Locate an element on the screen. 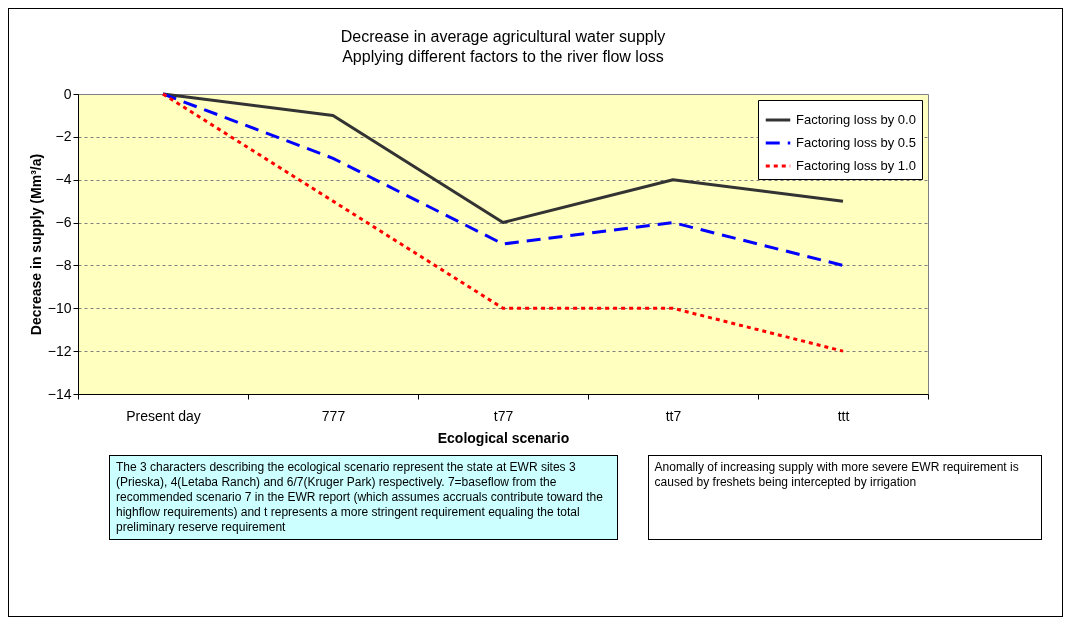  legend-label: Factoring loss by 0.0 is located at coordinates (856, 119).